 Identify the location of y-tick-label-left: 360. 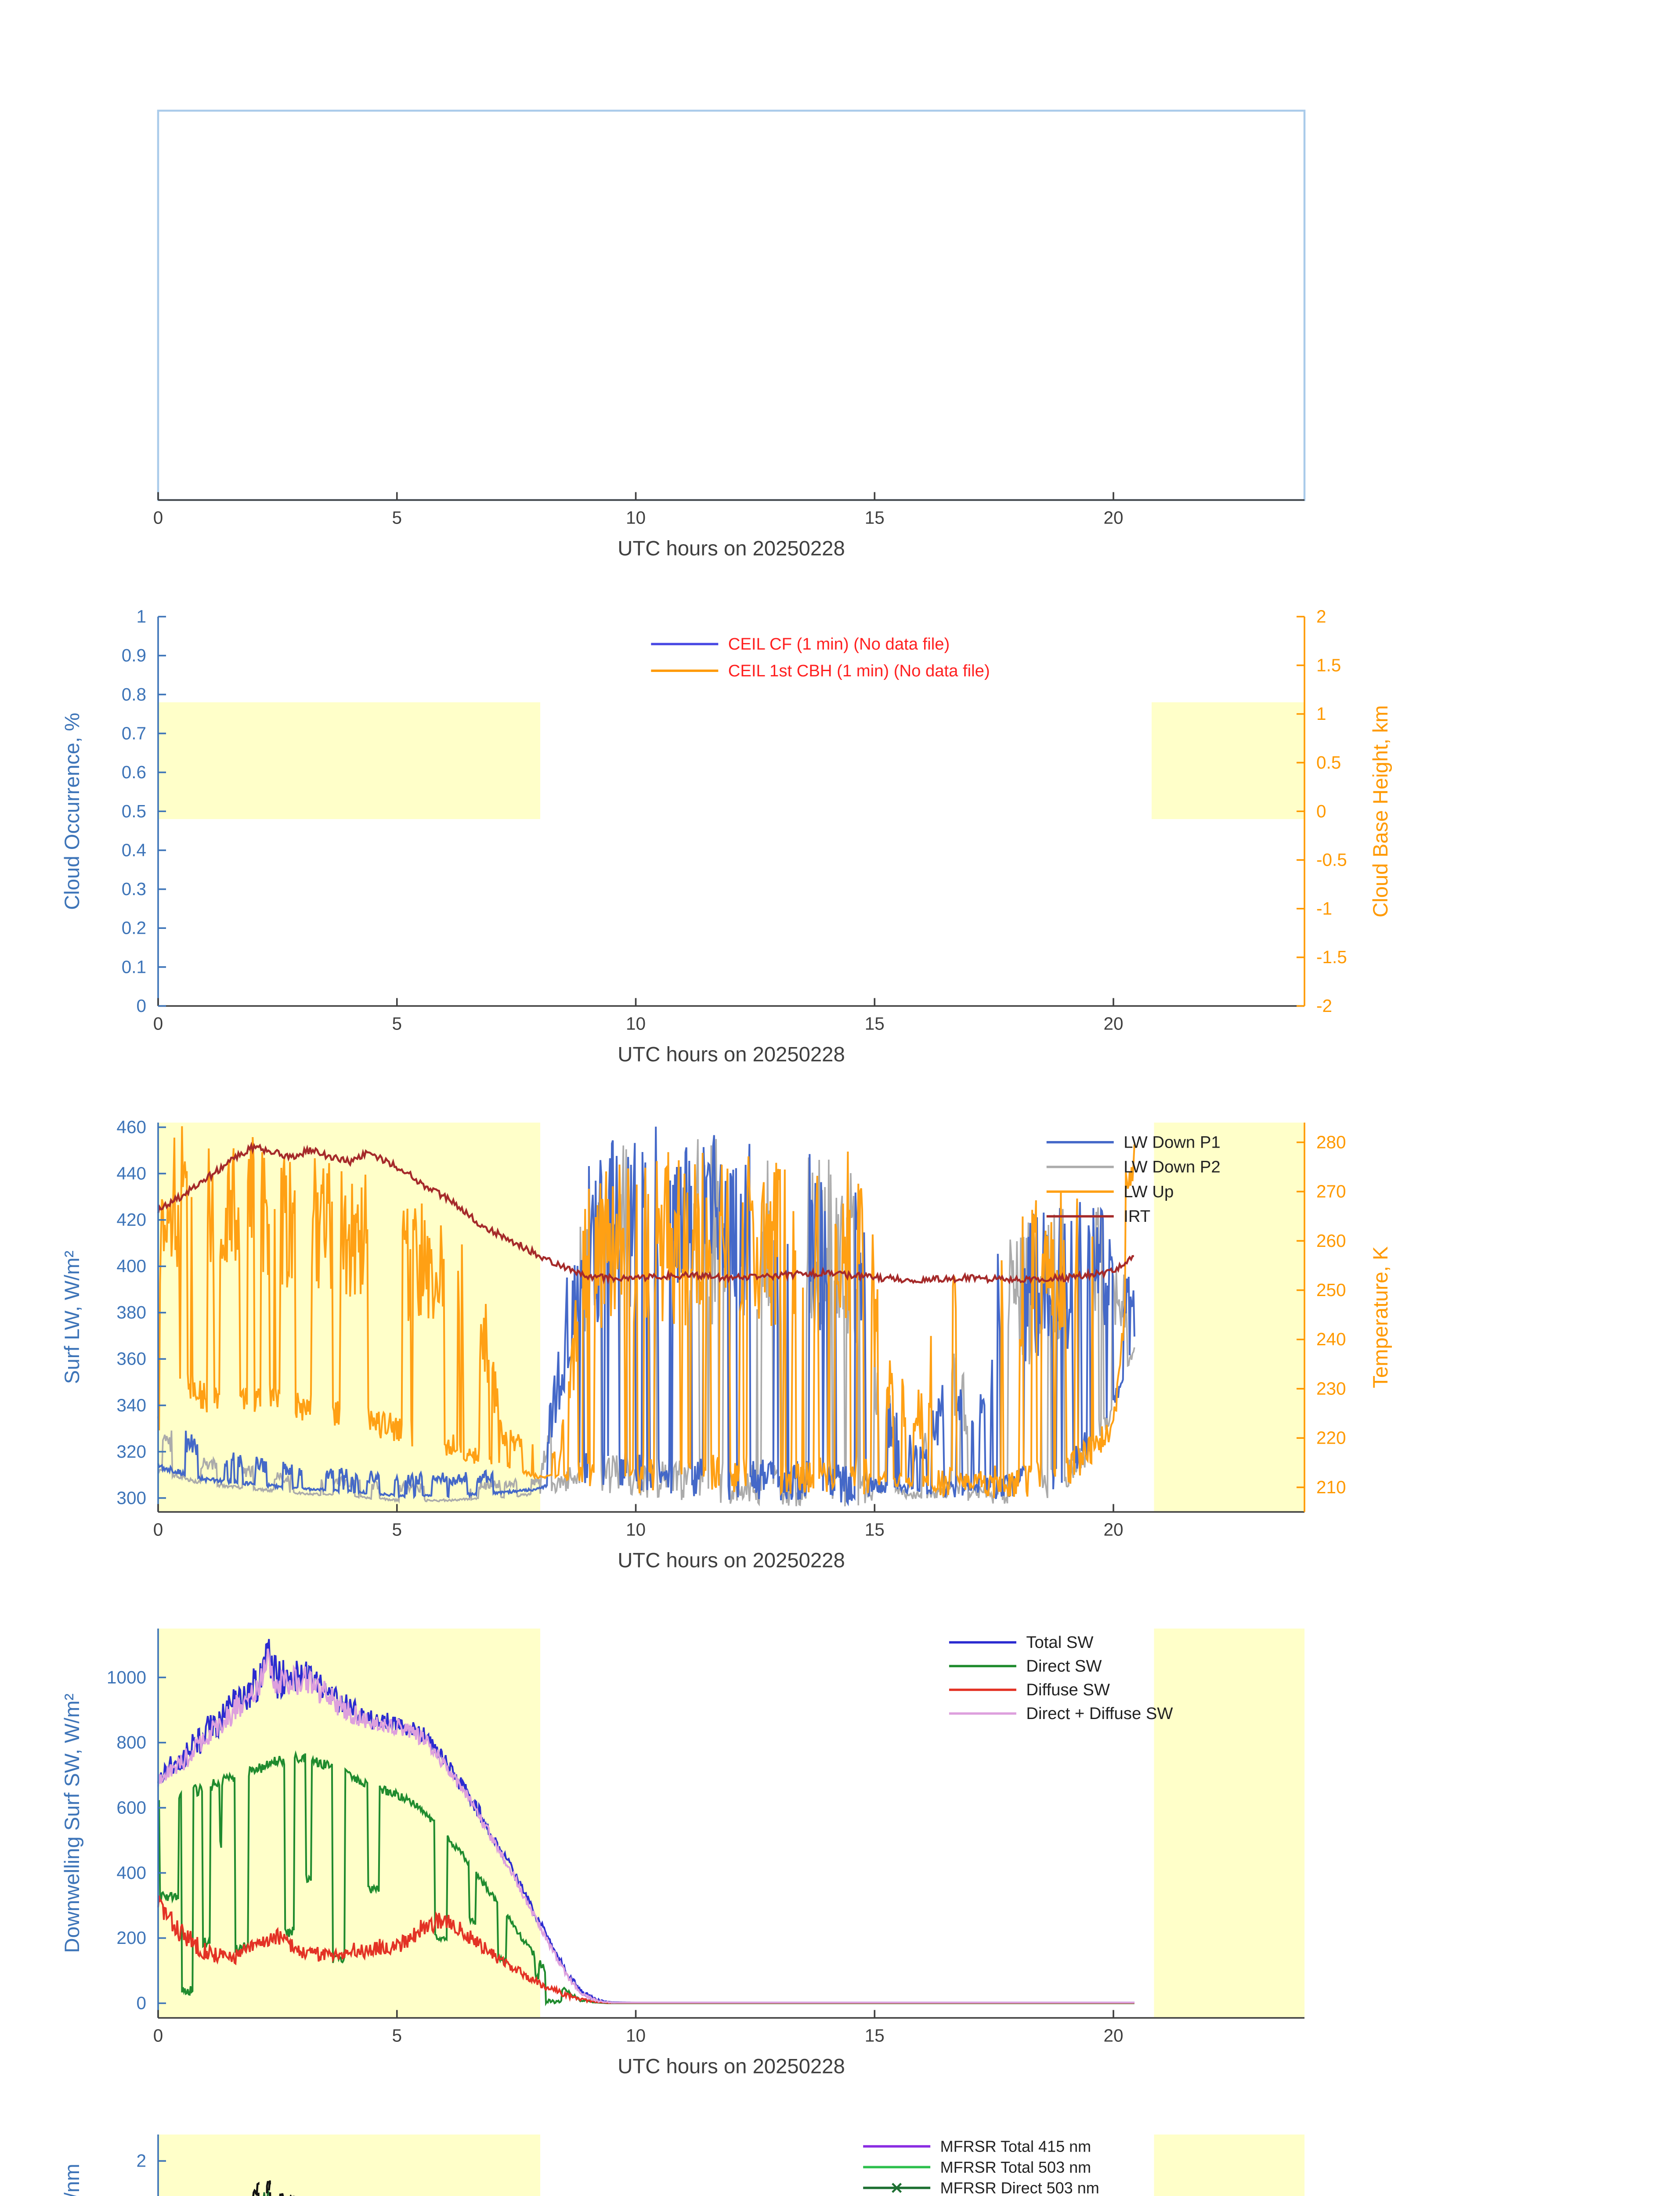
(131, 1359).